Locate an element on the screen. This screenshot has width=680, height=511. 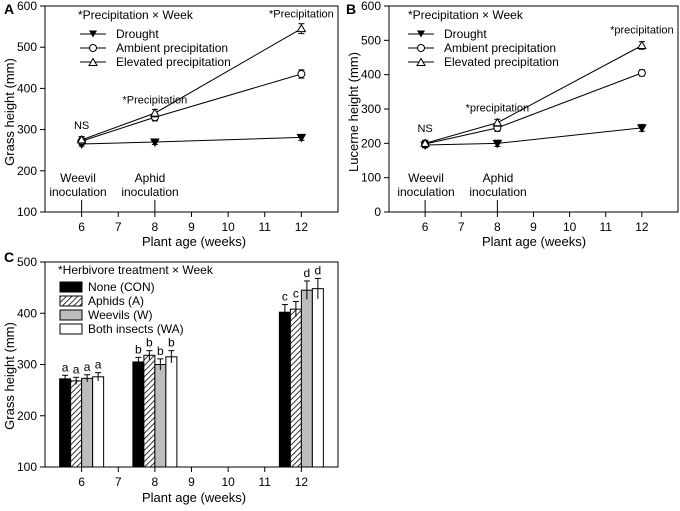
panel-a-event-aphid-line2: inoculation is located at coordinates (149, 192).